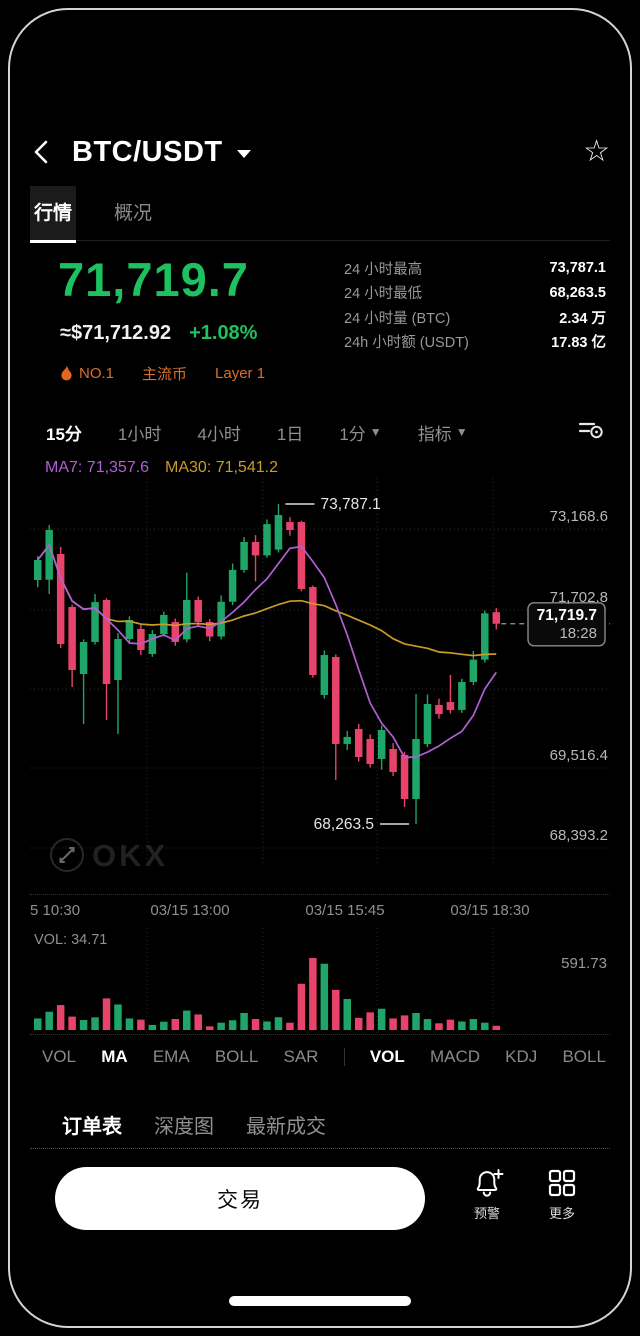  Describe the element at coordinates (383, 269) in the screenshot. I see `stat-label: 24 小时最高` at that location.